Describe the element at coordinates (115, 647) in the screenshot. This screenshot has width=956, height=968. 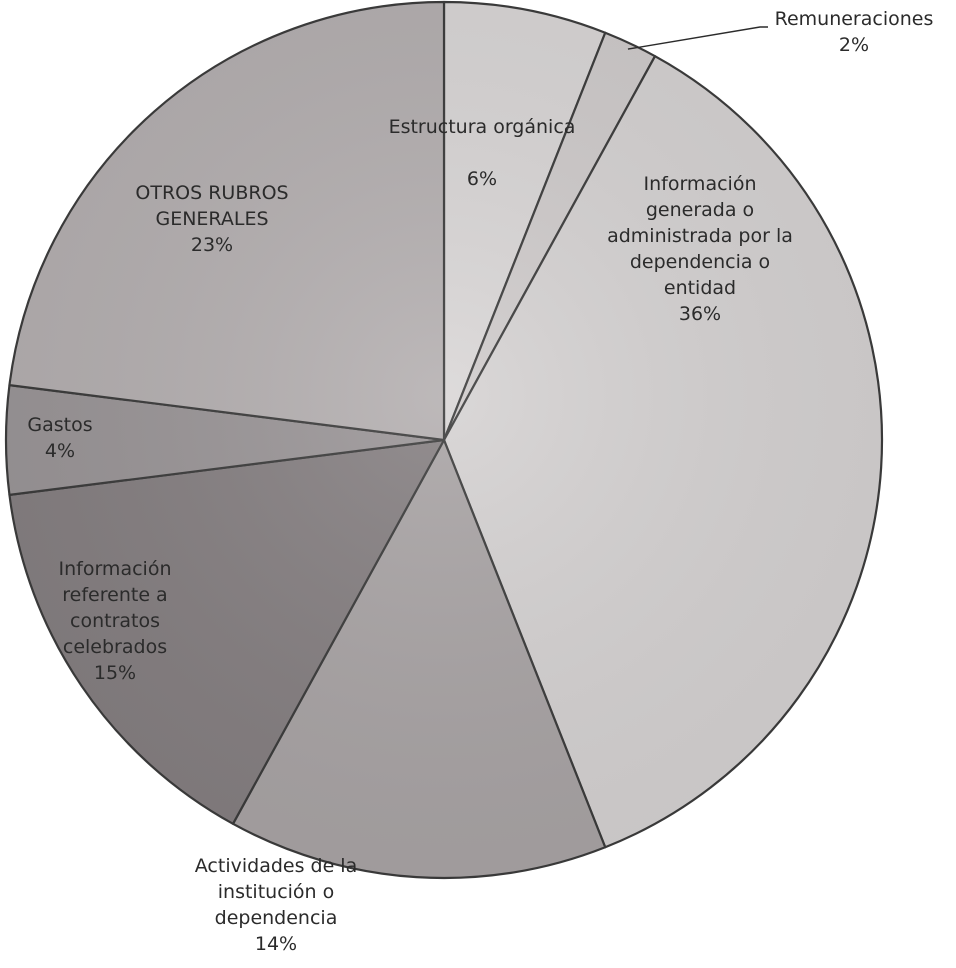
I see `label-line: celebrados` at that location.